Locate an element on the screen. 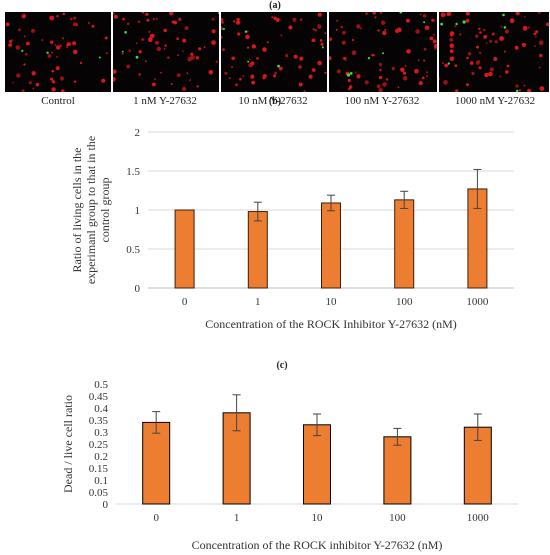  y-axis-title: Dead / live cell ratio is located at coordinates (68, 444).